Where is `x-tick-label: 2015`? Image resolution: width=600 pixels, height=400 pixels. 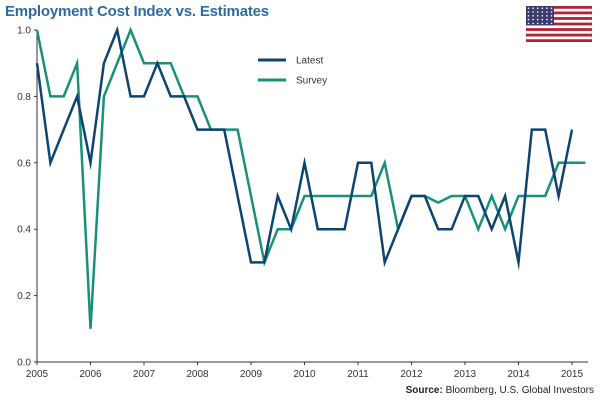
x-tick-label: 2015 is located at coordinates (572, 374).